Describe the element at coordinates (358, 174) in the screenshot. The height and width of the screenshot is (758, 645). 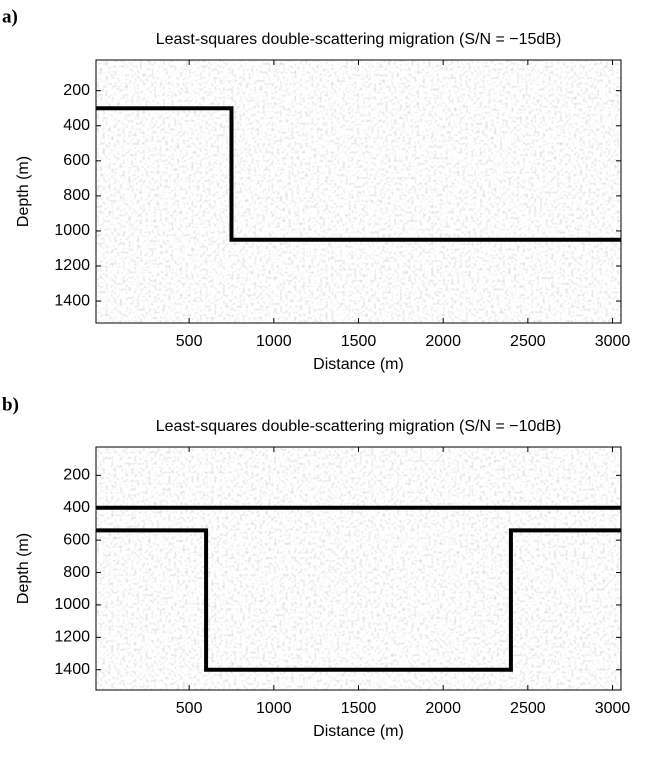
I see `interface-line` at that location.